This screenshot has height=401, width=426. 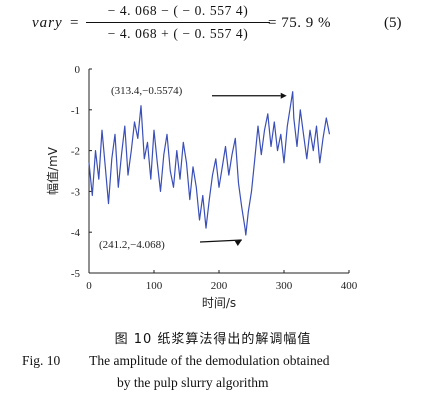 I want to click on x-tick-label-3: 300, so click(x=284, y=286).